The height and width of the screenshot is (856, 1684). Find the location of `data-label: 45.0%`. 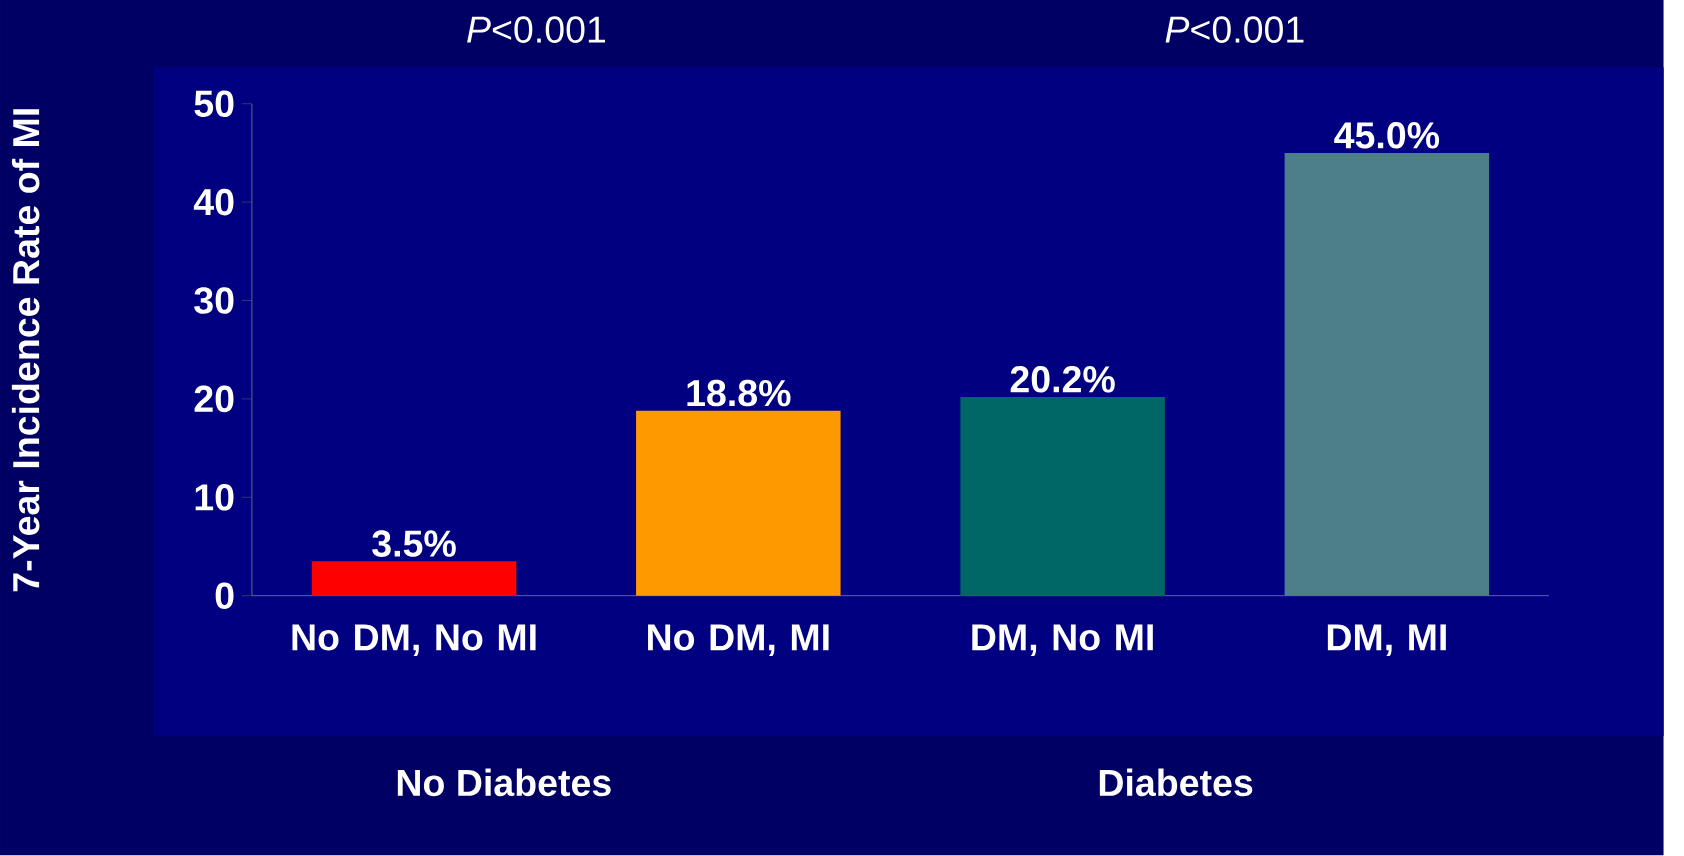

data-label: 45.0% is located at coordinates (1387, 135).